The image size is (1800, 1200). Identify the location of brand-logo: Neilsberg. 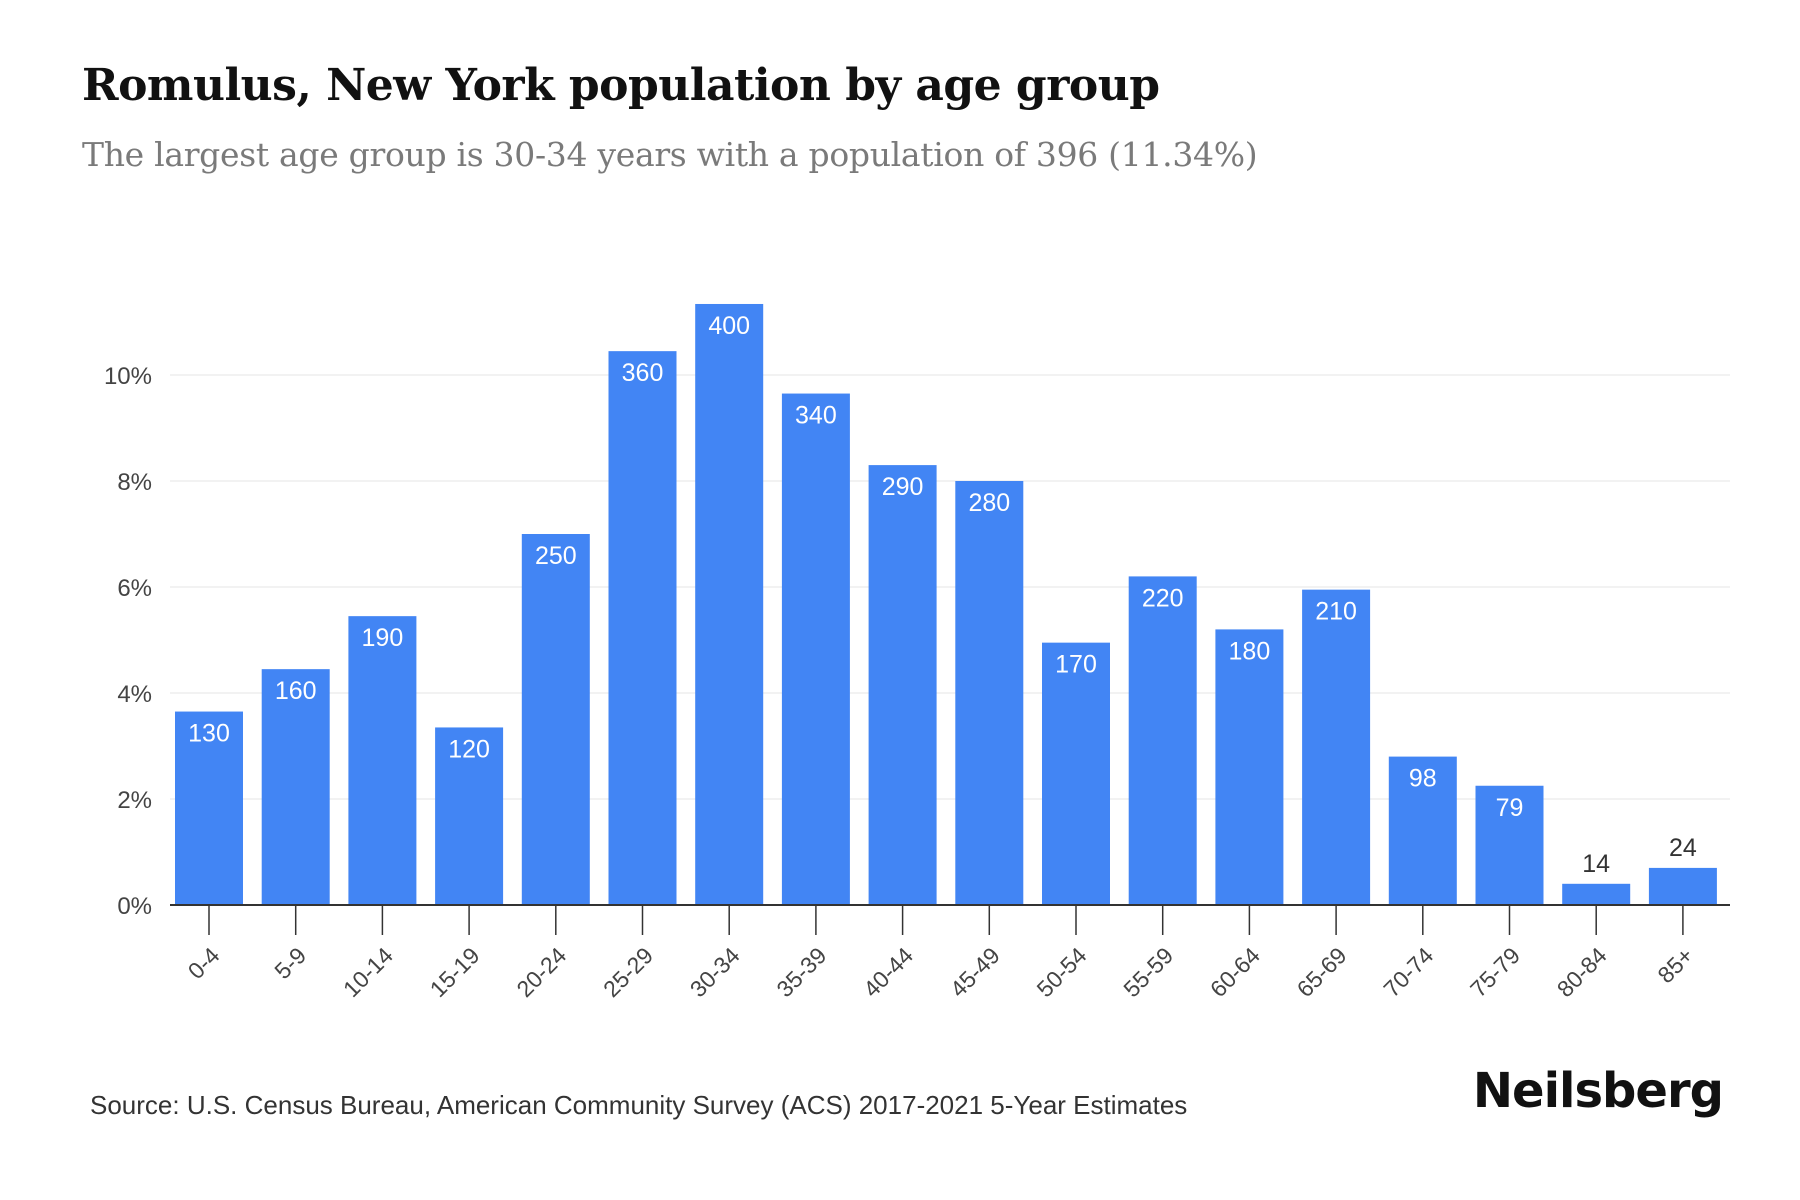
(1598, 1091).